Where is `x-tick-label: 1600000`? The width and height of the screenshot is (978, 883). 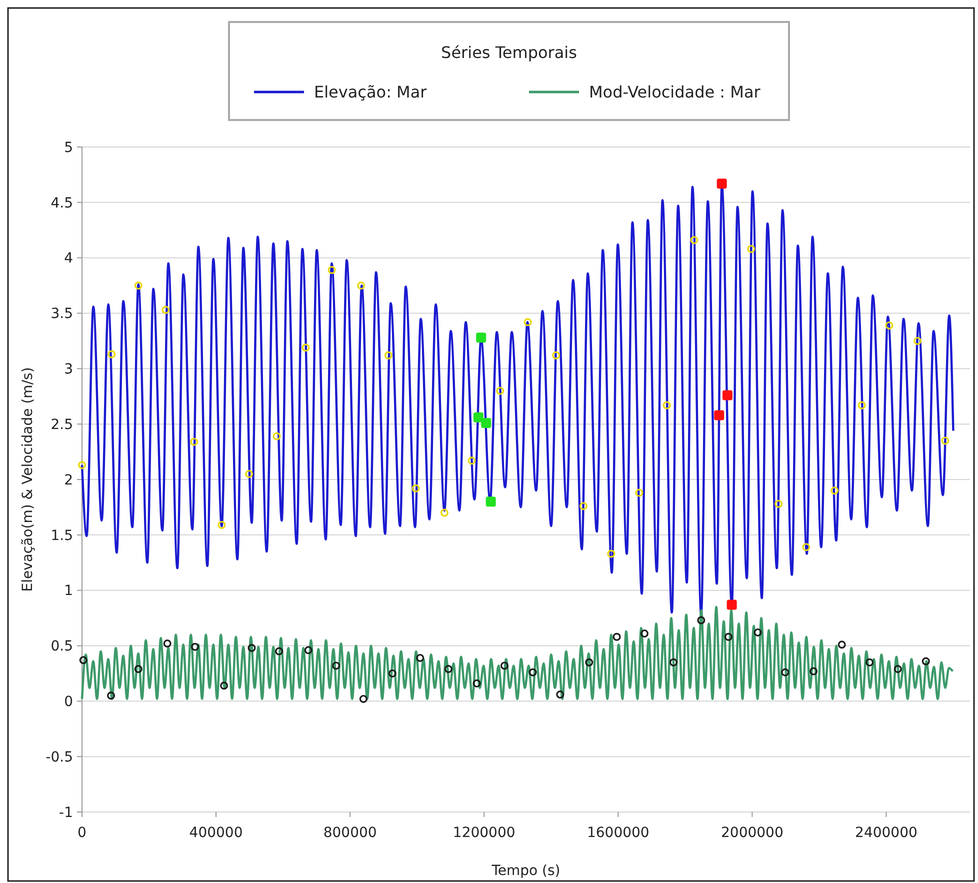
x-tick-label: 1600000 is located at coordinates (618, 833).